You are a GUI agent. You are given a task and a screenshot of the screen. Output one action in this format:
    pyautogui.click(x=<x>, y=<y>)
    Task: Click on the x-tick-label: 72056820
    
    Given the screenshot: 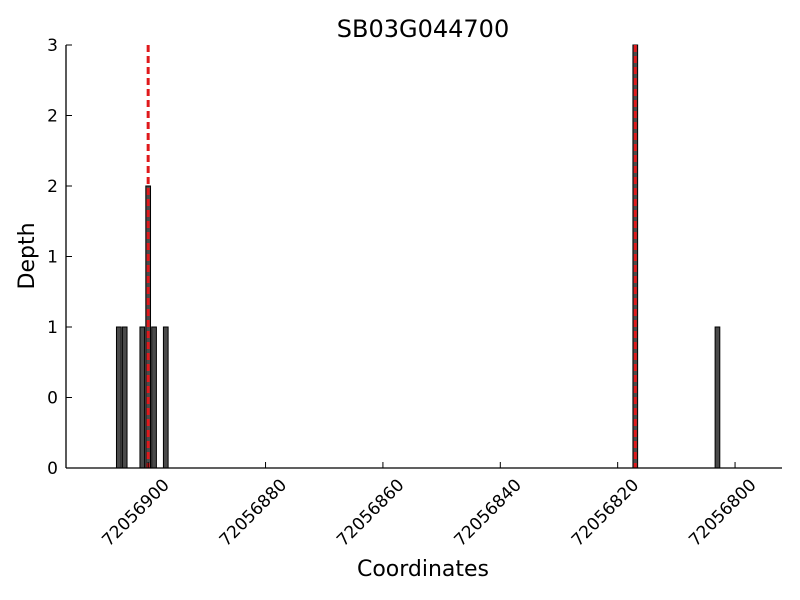 What is the action you would take?
    pyautogui.click(x=605, y=512)
    